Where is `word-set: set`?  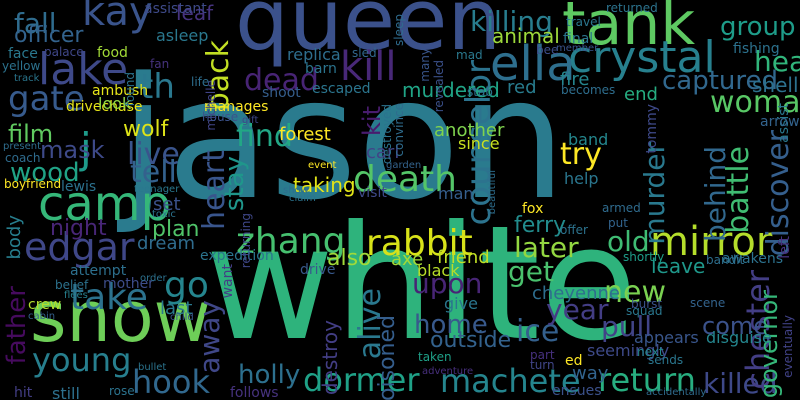 word-set: set is located at coordinates (167, 204).